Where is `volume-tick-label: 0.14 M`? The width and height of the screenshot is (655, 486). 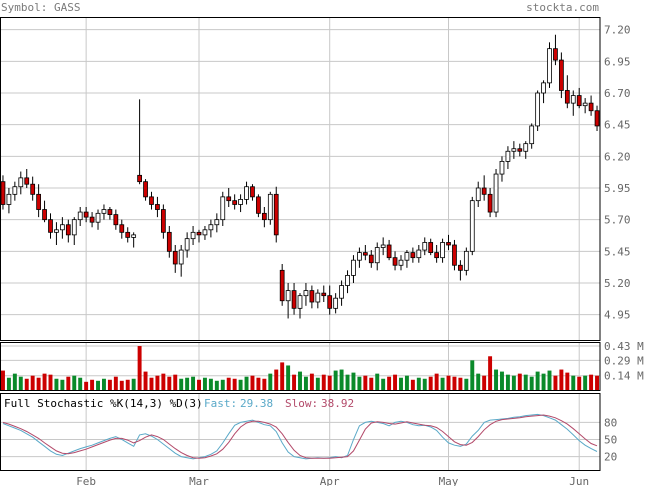 volume-tick-label: 0.14 M is located at coordinates (624, 376).